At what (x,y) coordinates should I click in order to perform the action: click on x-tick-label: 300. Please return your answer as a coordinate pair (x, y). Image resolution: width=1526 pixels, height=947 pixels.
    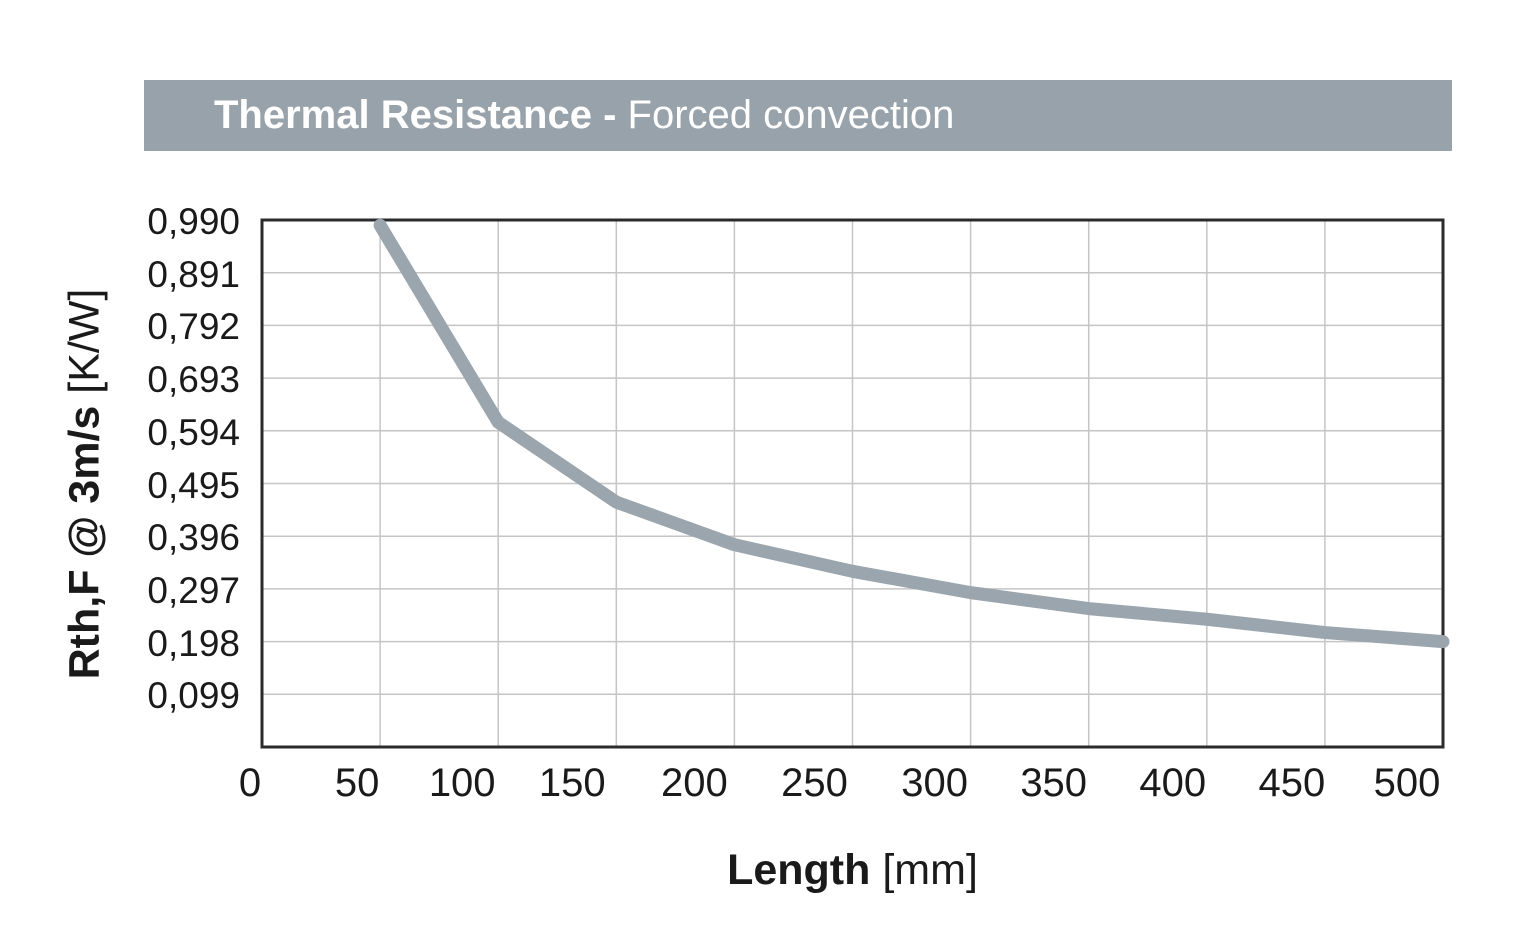
    Looking at the image, I should click on (934, 783).